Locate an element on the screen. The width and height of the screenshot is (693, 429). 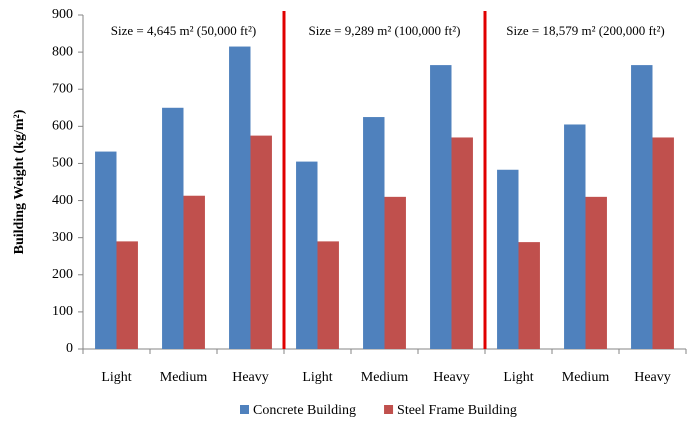
y-tick-label: 500 is located at coordinates (62, 163).